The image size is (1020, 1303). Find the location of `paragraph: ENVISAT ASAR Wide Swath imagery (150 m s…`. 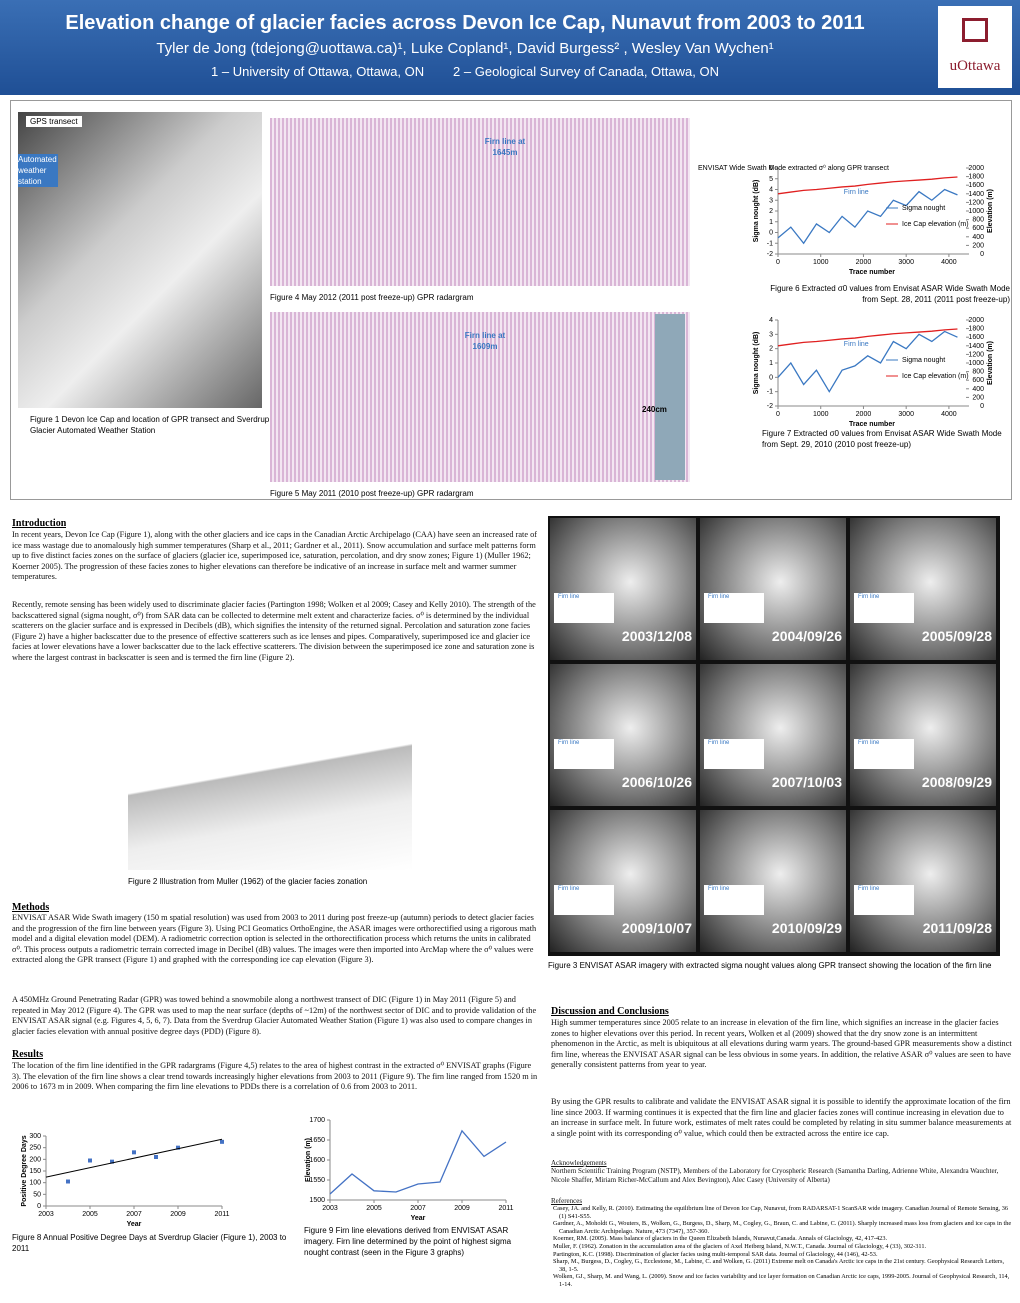

paragraph: ENVISAT ASAR Wide Swath imagery (150 m s… is located at coordinates (274, 939).